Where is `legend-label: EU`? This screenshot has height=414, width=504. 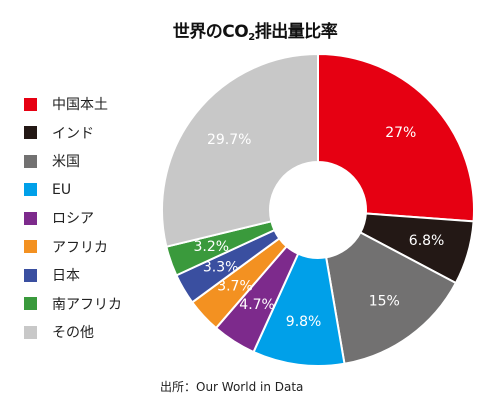 legend-label: EU is located at coordinates (62, 189).